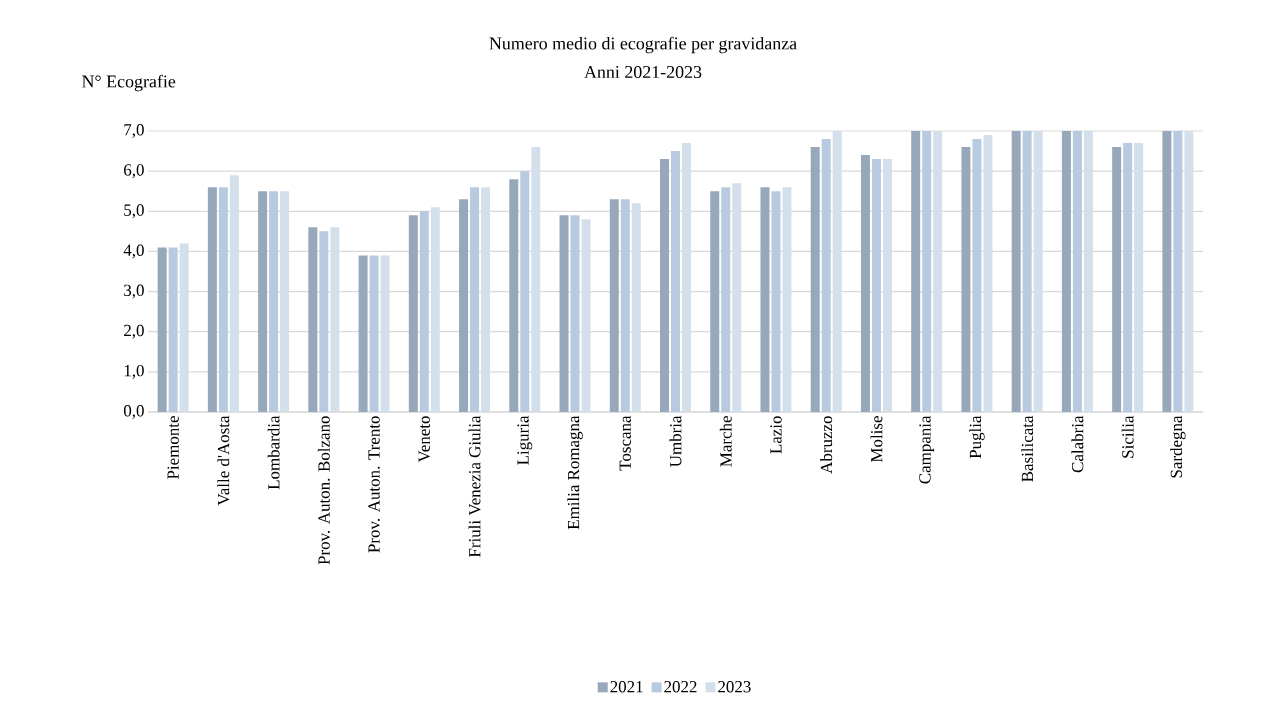 The height and width of the screenshot is (706, 1287). I want to click on x-tick-label: Veneto, so click(424, 439).